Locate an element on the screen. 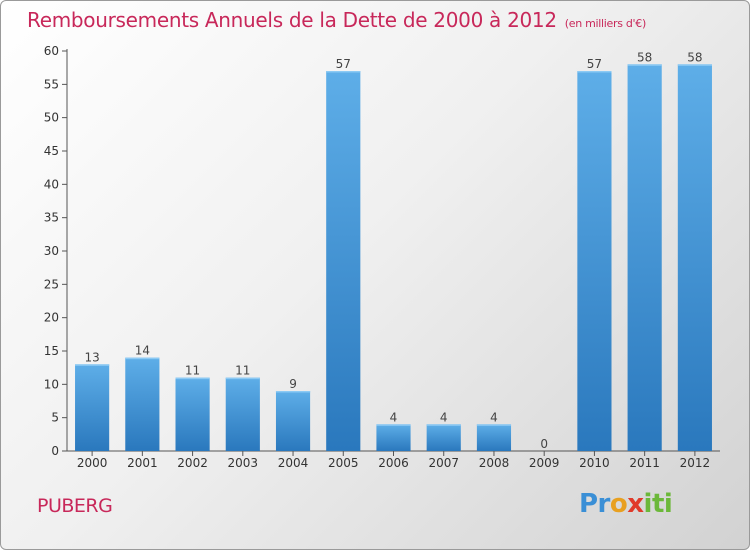 This screenshot has height=550, width=750. place-name: PUBERG is located at coordinates (75, 506).